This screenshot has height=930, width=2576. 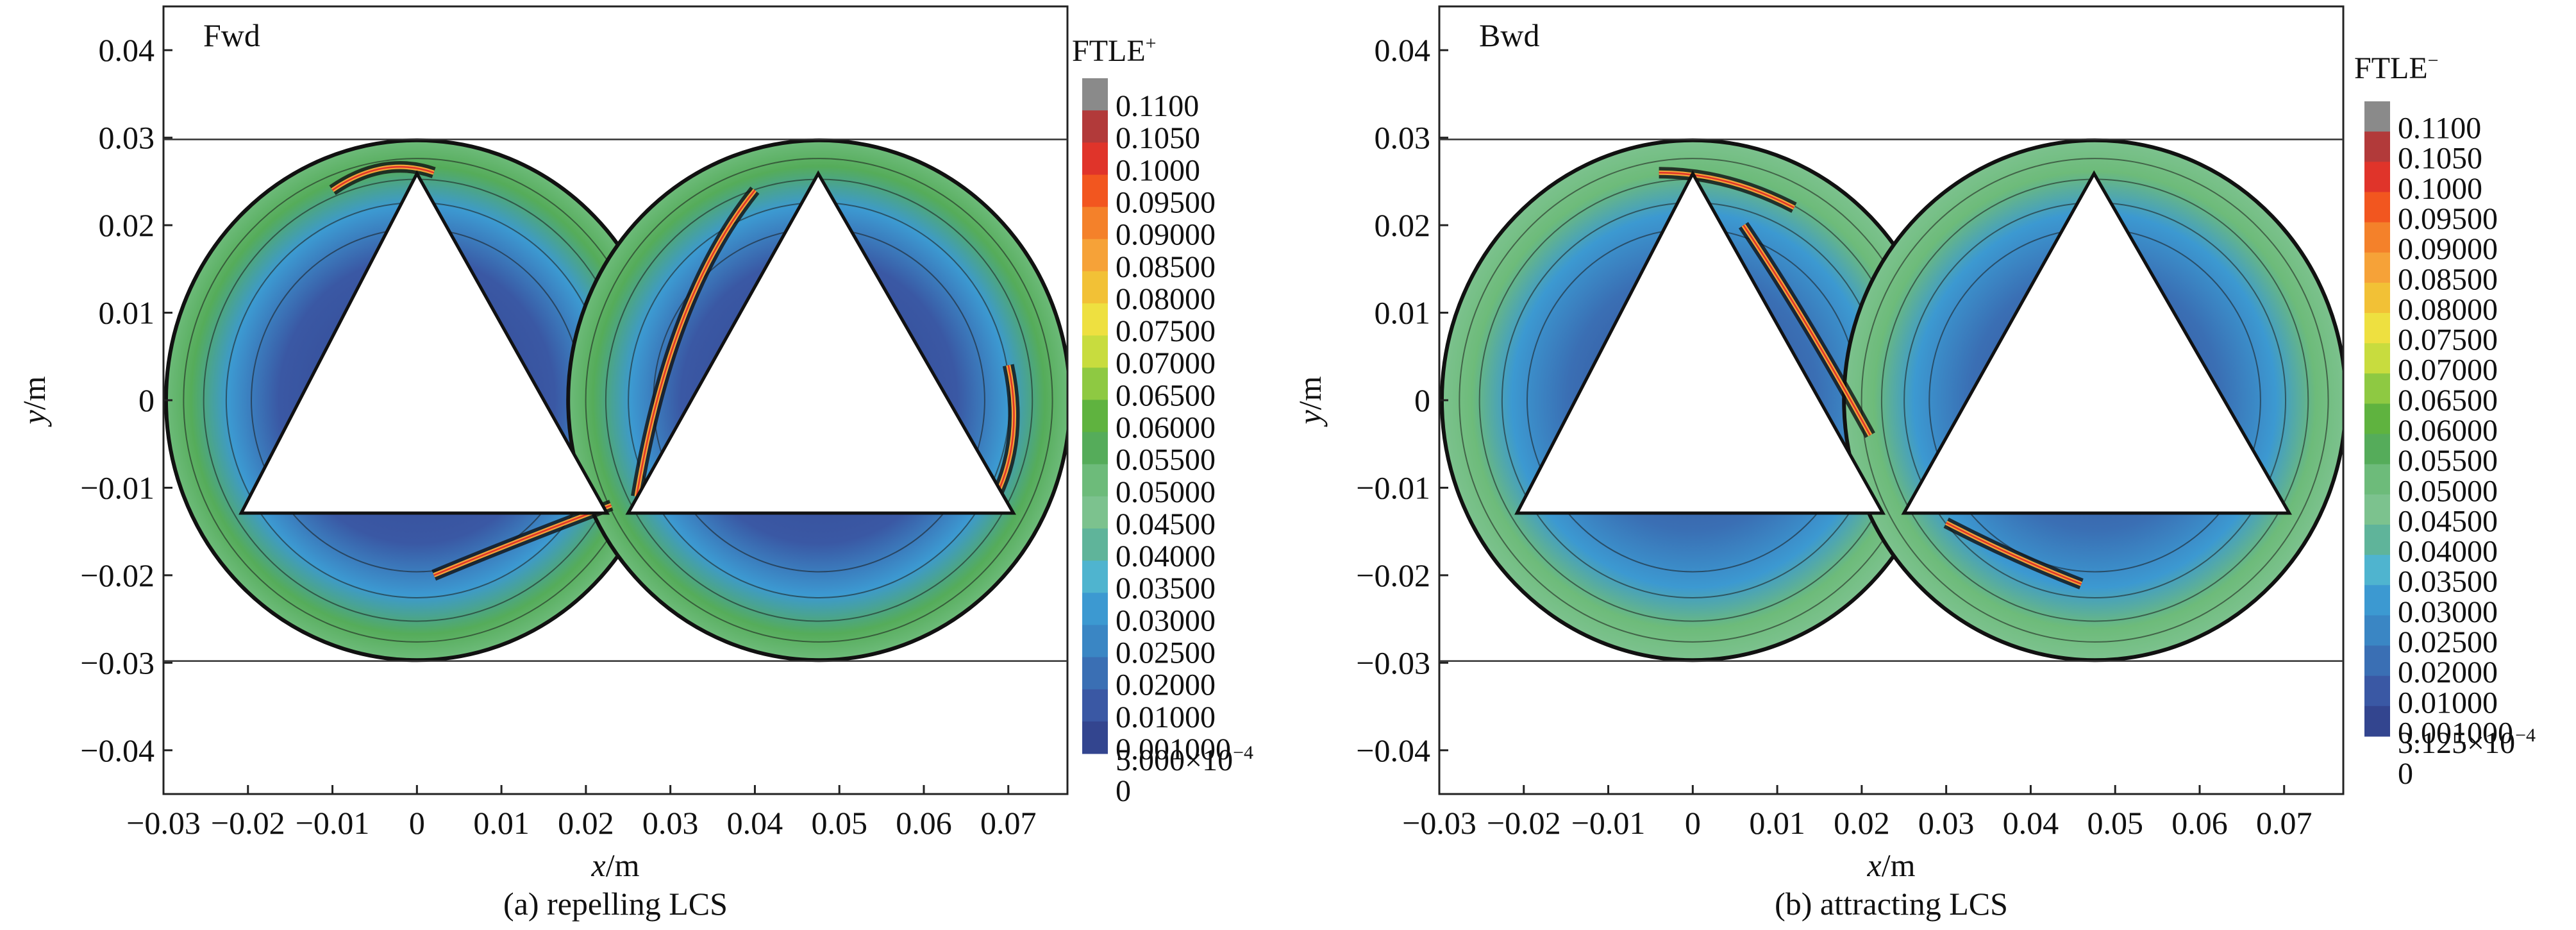 I want to click on colorbar-level-label: 0.07000, so click(x=1166, y=363).